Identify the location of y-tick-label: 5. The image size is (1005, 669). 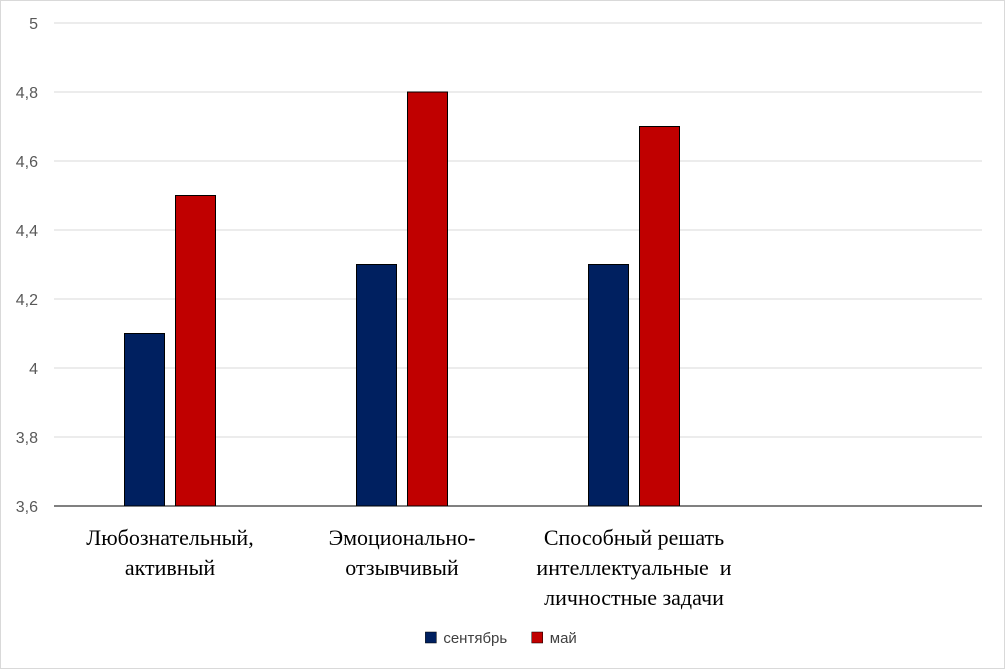
(33, 24).